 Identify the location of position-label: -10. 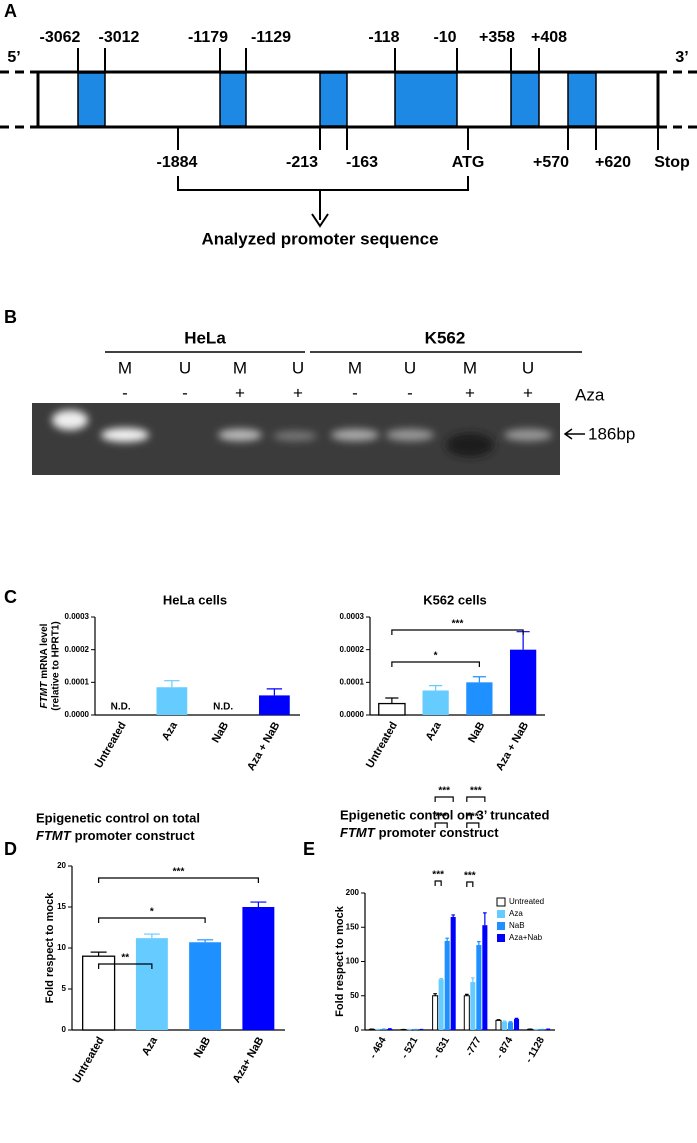
(444, 37).